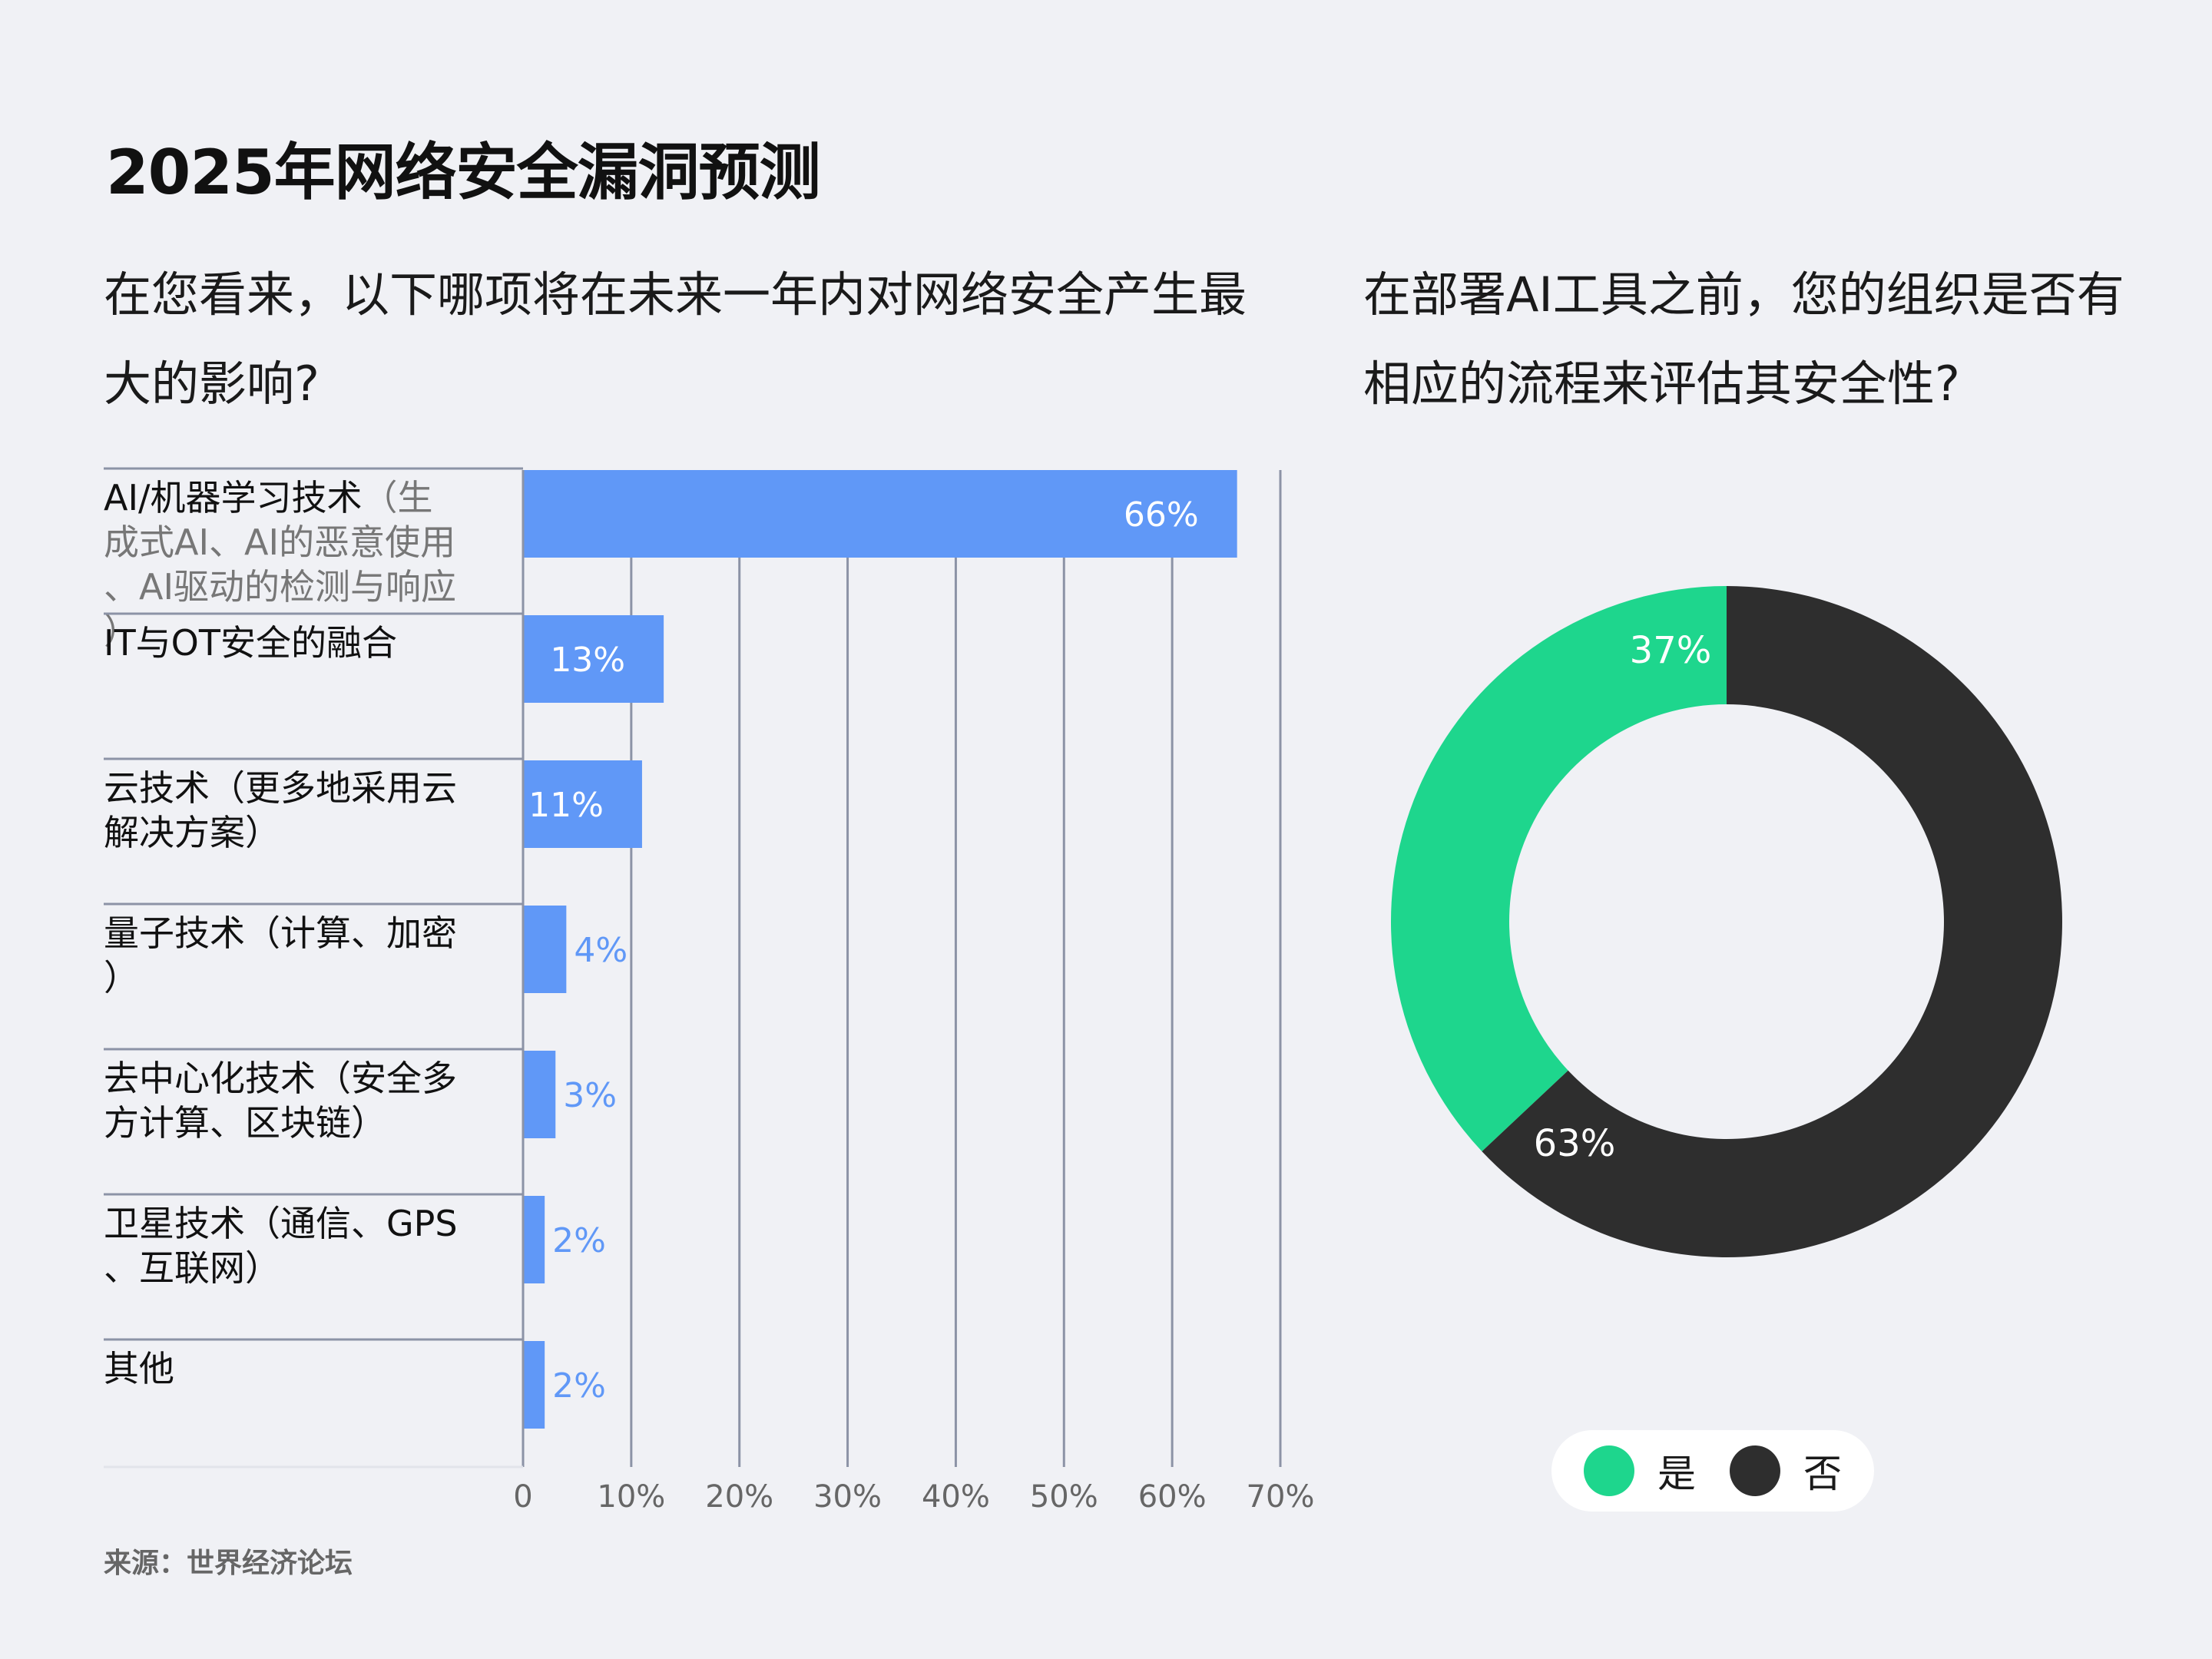  I want to click on category-label: AI/机器学习技术（生成式AI、AI的恶意使用、AI驱动的检测与响应）, so click(280, 565).